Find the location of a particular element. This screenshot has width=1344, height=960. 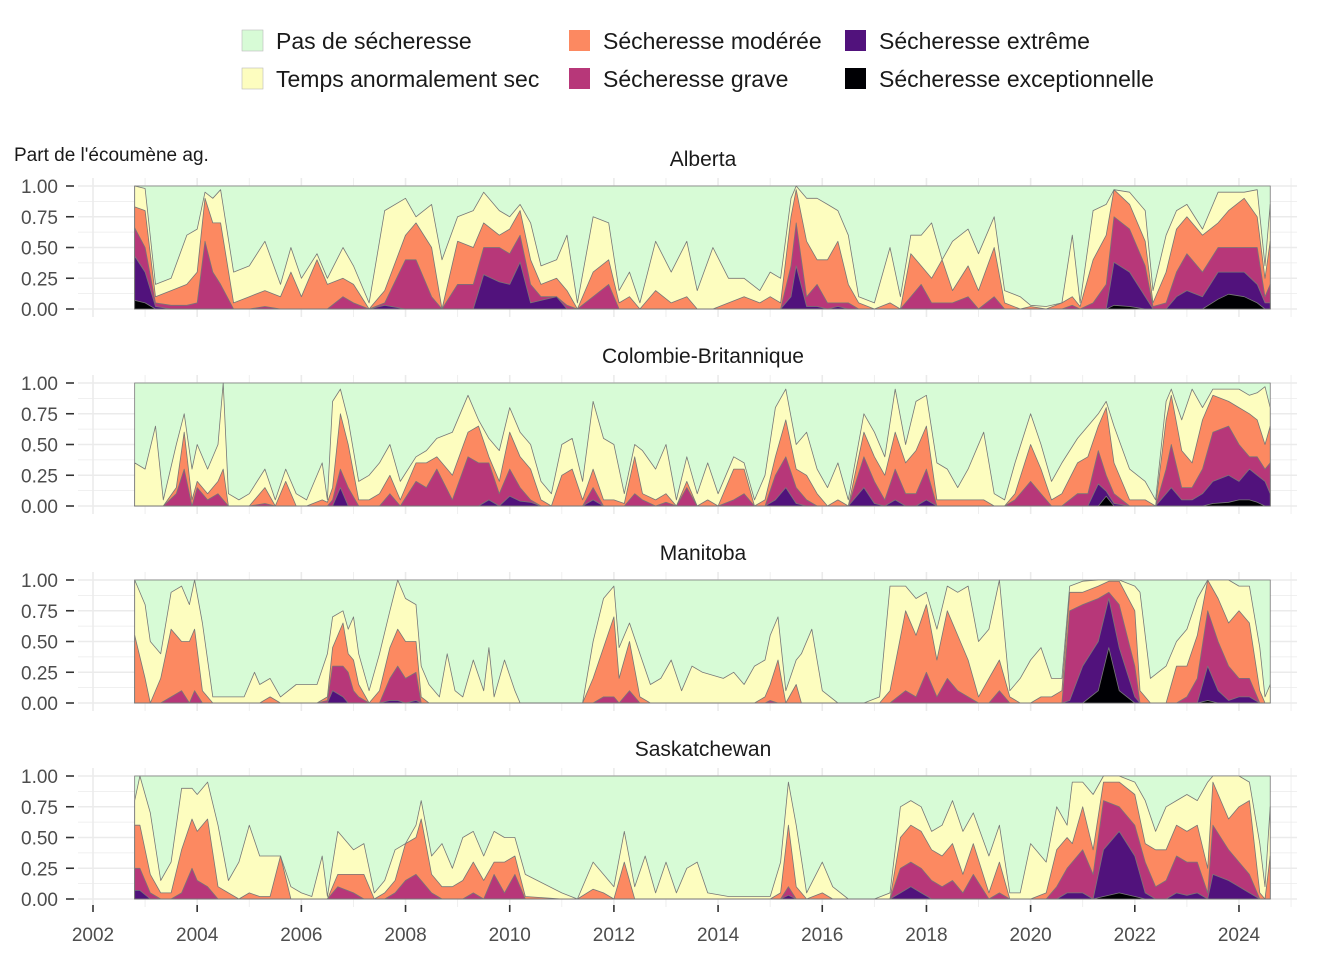

x-tick-label: 2006 is located at coordinates (301, 935).